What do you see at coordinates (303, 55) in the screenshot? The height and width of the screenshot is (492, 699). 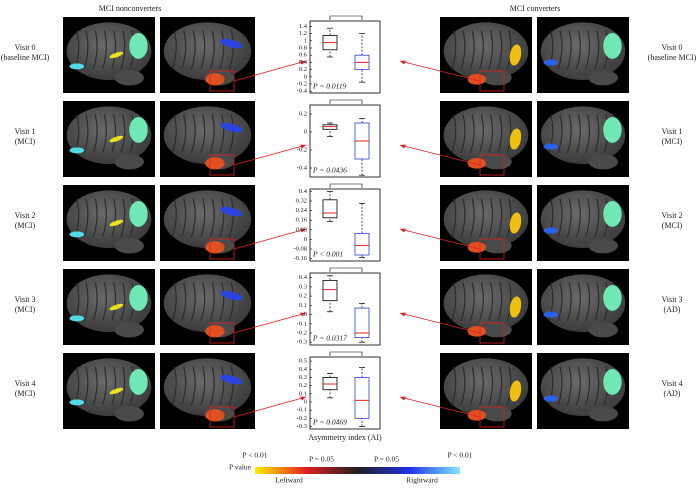 I see `y-tick-label: 0.6` at bounding box center [303, 55].